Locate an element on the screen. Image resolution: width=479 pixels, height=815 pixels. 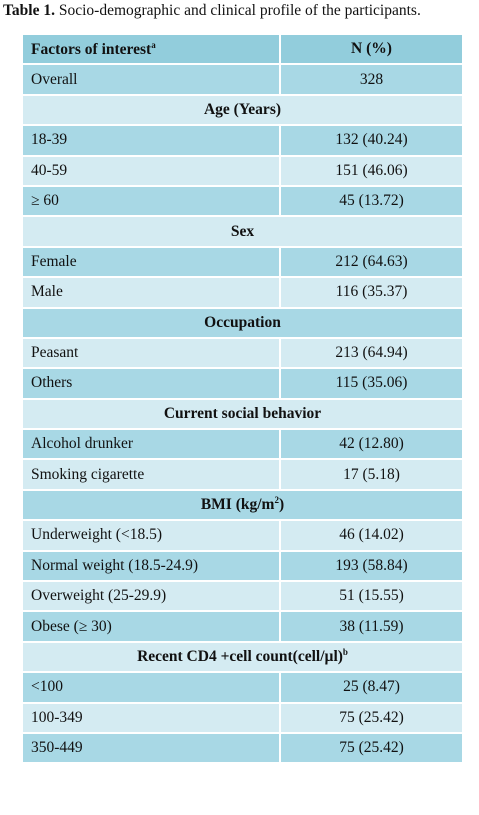
cell-text: Factors of interest is located at coordinates (91, 49).